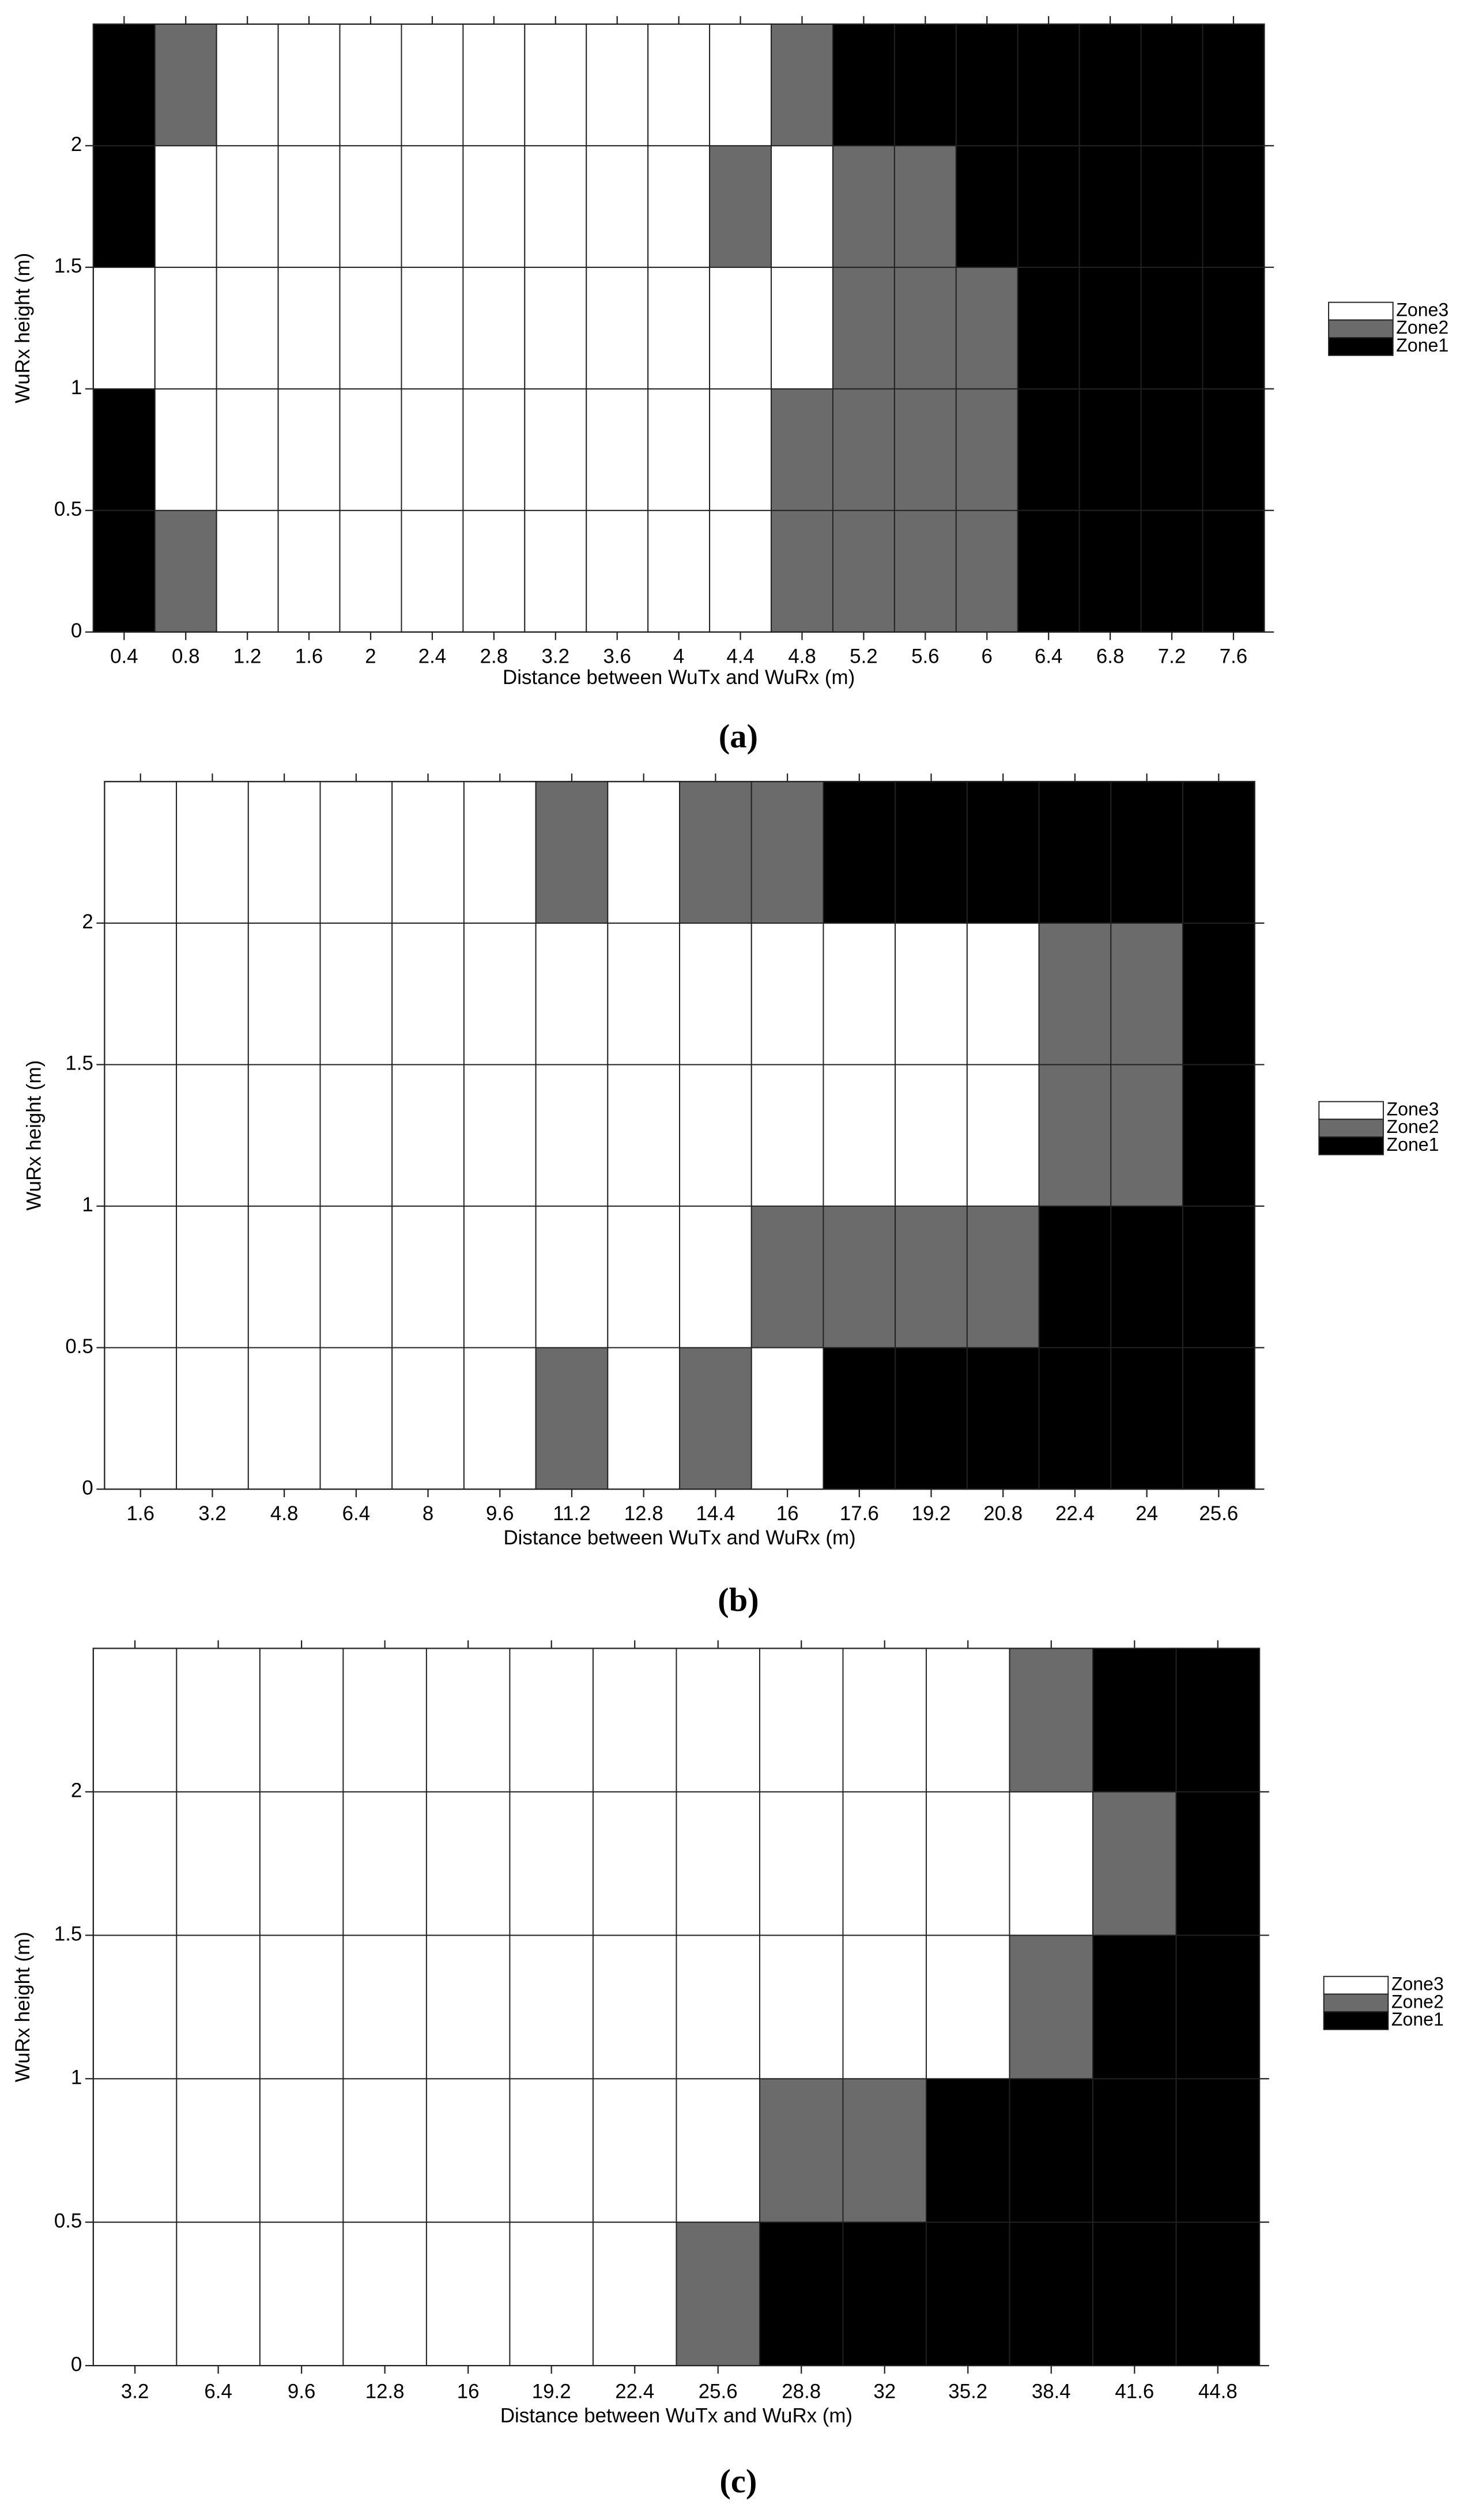  I want to click on x-tick-label: 5.2, so click(863, 656).